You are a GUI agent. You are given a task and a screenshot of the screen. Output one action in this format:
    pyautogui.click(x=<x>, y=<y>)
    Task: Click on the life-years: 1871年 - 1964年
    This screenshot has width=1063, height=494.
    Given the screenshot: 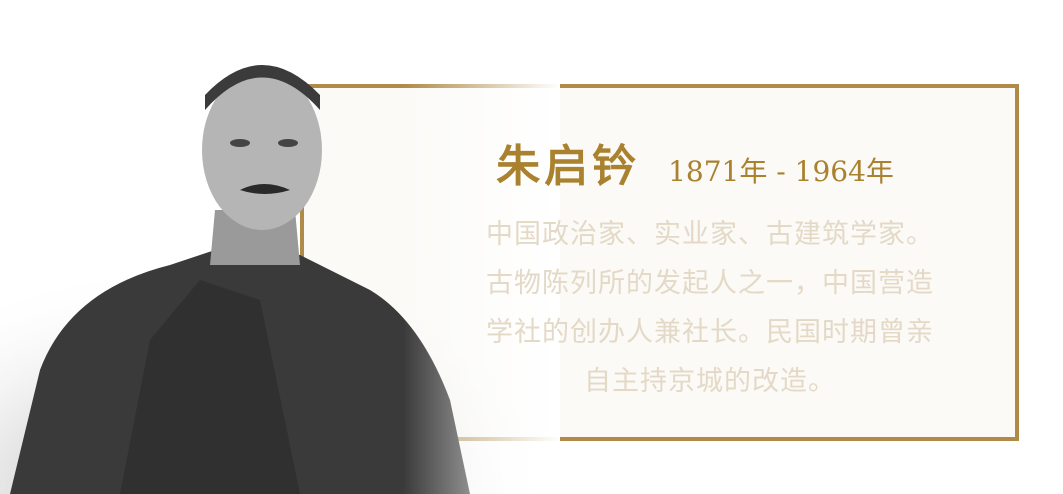 What is the action you would take?
    pyautogui.click(x=781, y=171)
    